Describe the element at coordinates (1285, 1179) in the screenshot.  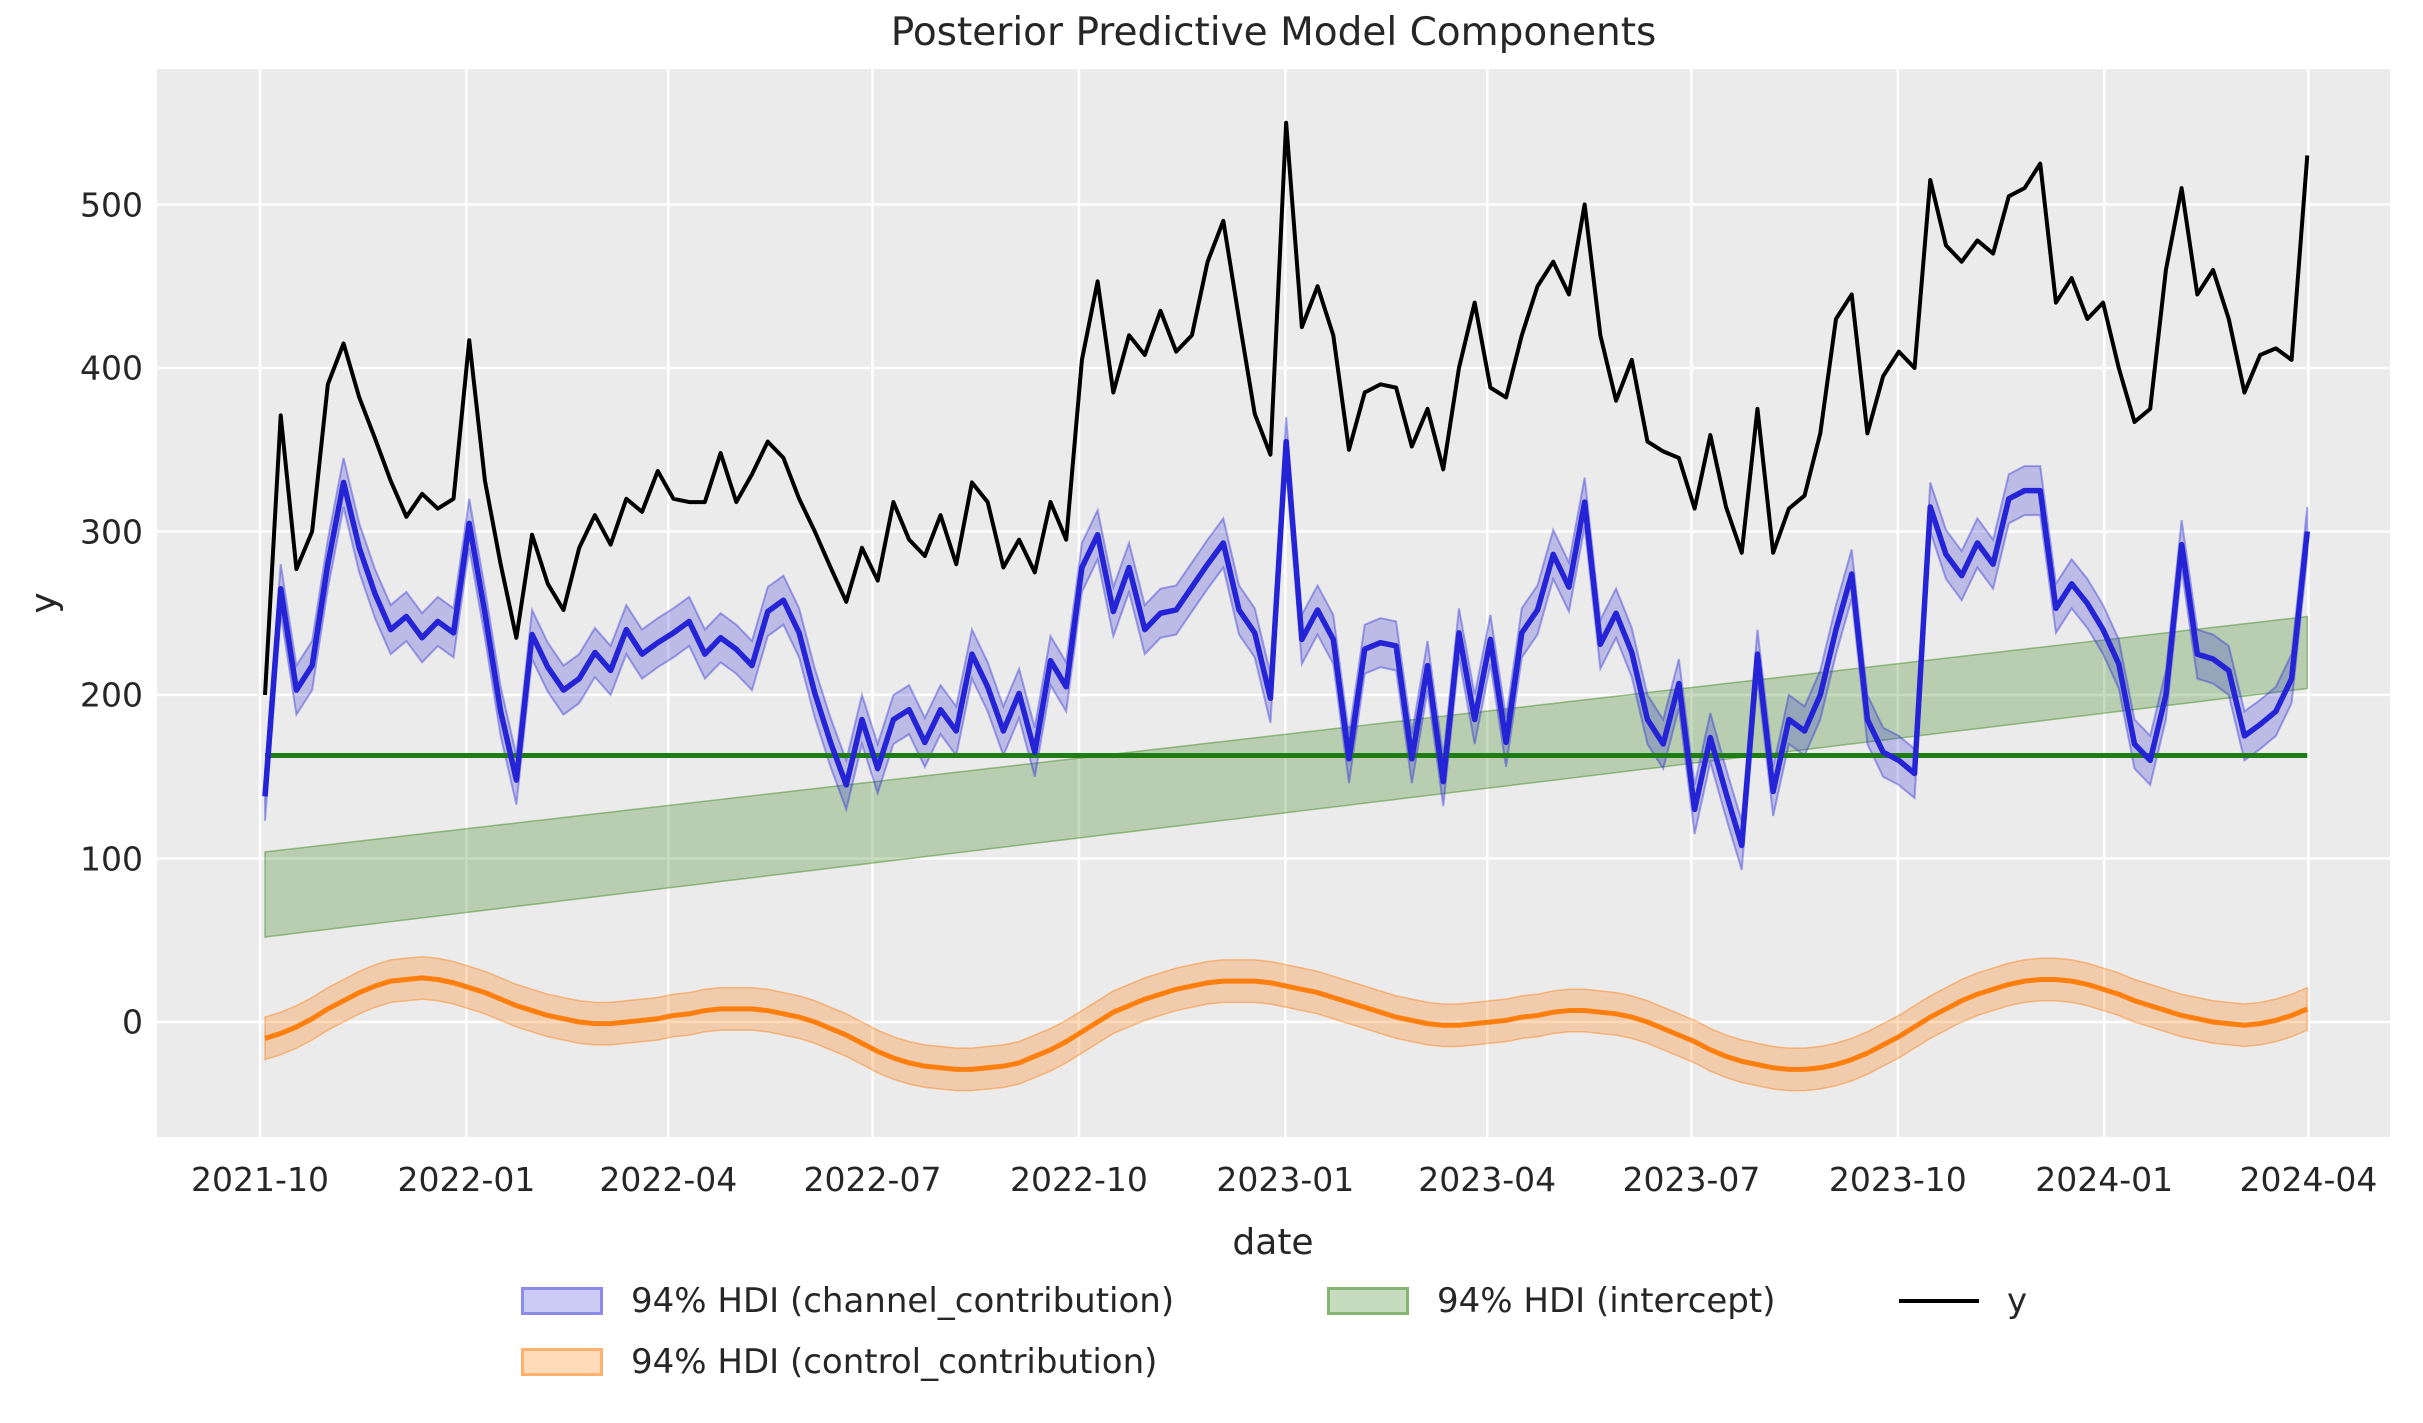
I see `x-tick-label: 2023-01` at that location.